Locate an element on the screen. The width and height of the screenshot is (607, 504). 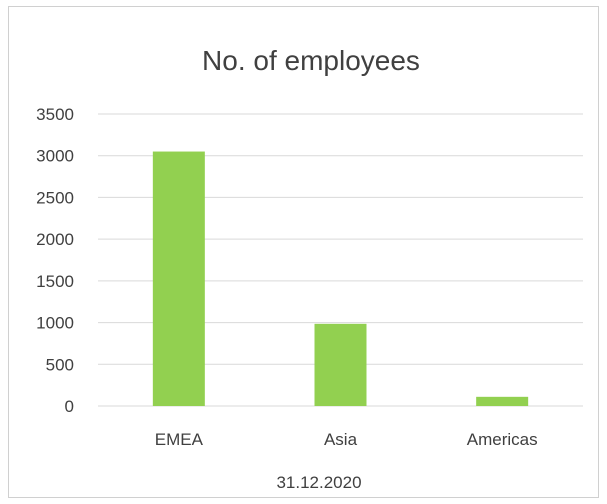
x-axis-ticks: EMEA Asia Americas is located at coordinates (346, 439).